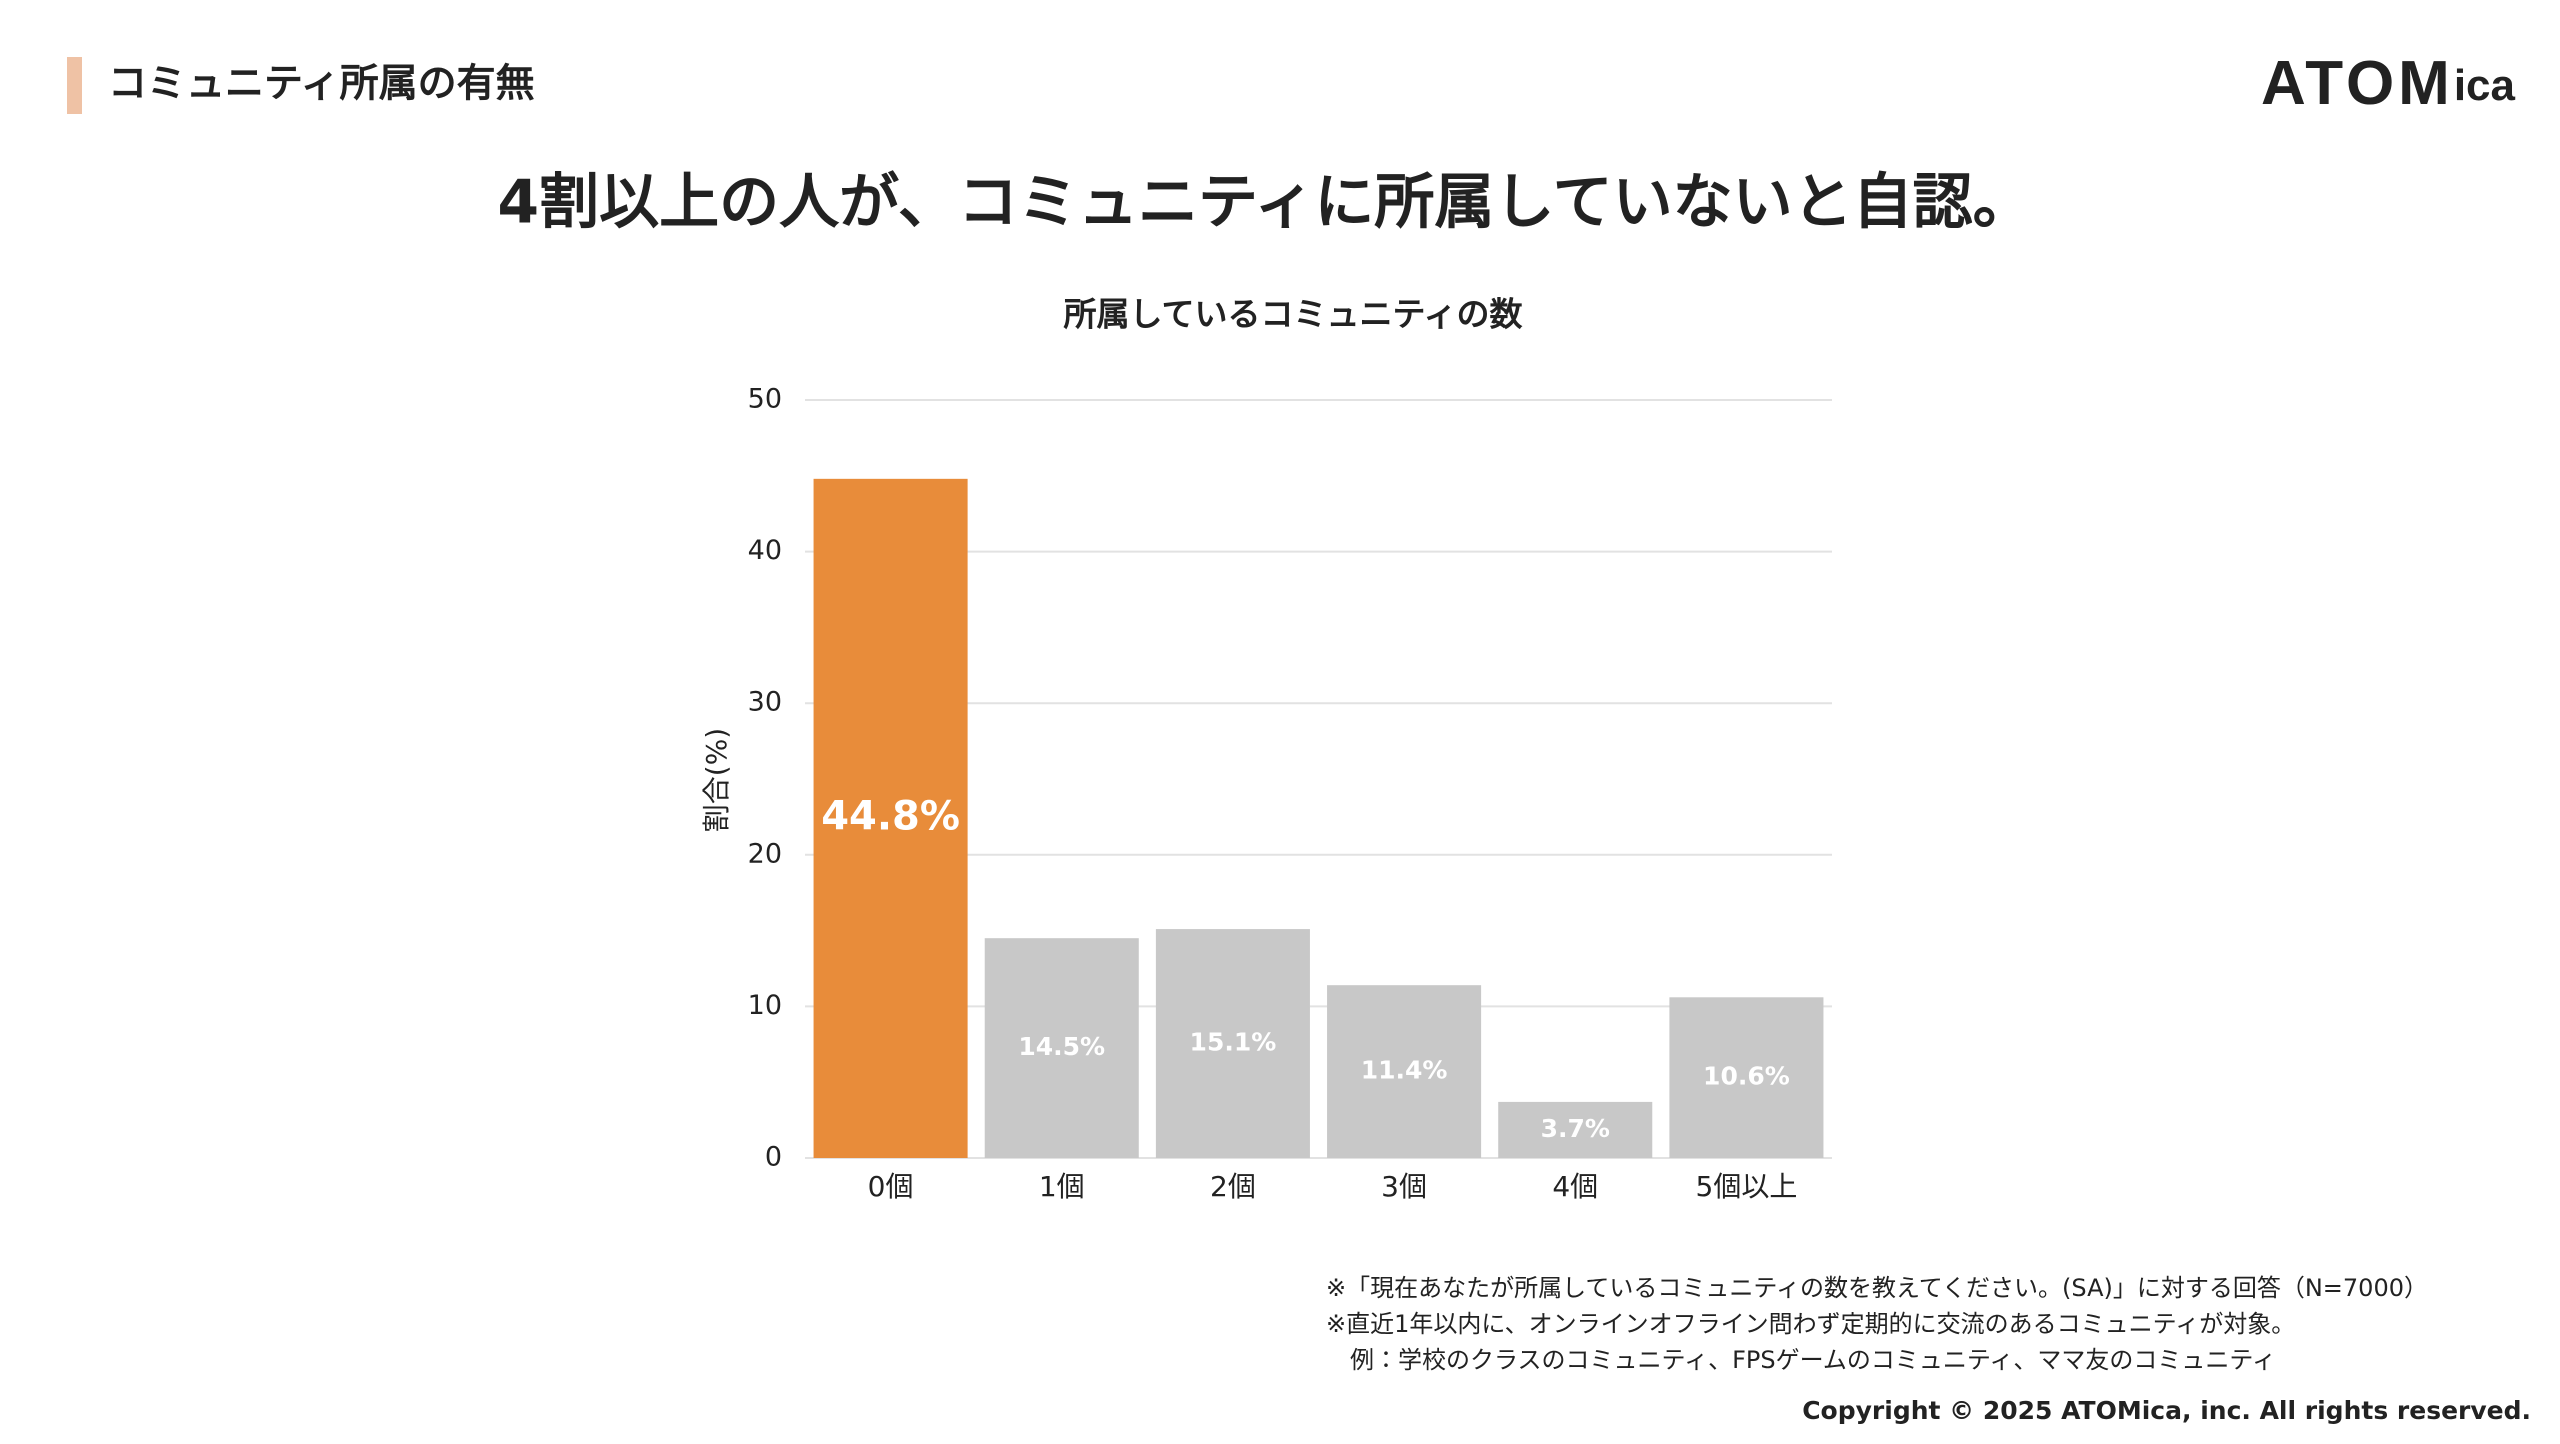 The height and width of the screenshot is (1444, 2560). What do you see at coordinates (74, 85) in the screenshot?
I see `header-accent` at bounding box center [74, 85].